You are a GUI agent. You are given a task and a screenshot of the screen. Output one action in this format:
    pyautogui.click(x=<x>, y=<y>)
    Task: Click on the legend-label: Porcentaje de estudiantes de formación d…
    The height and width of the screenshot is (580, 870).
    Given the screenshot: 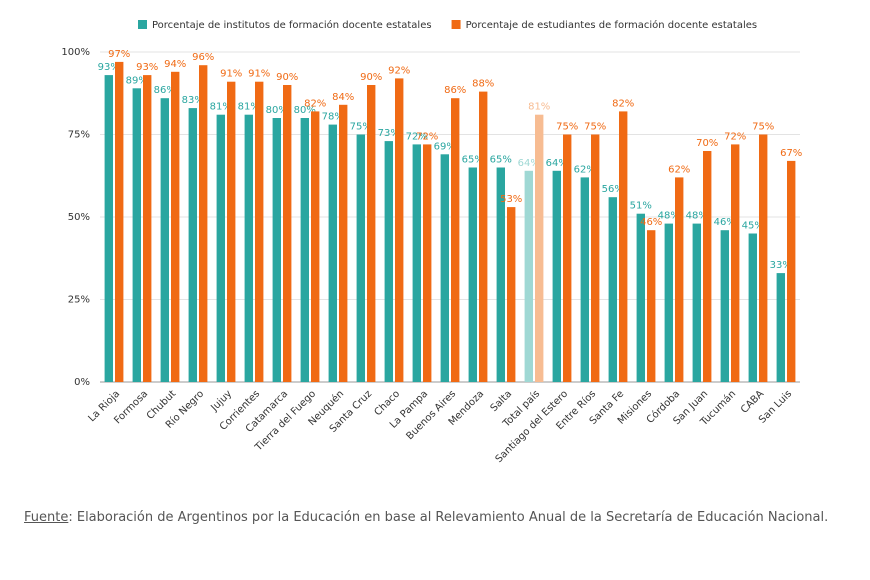 What is the action you would take?
    pyautogui.click(x=612, y=25)
    